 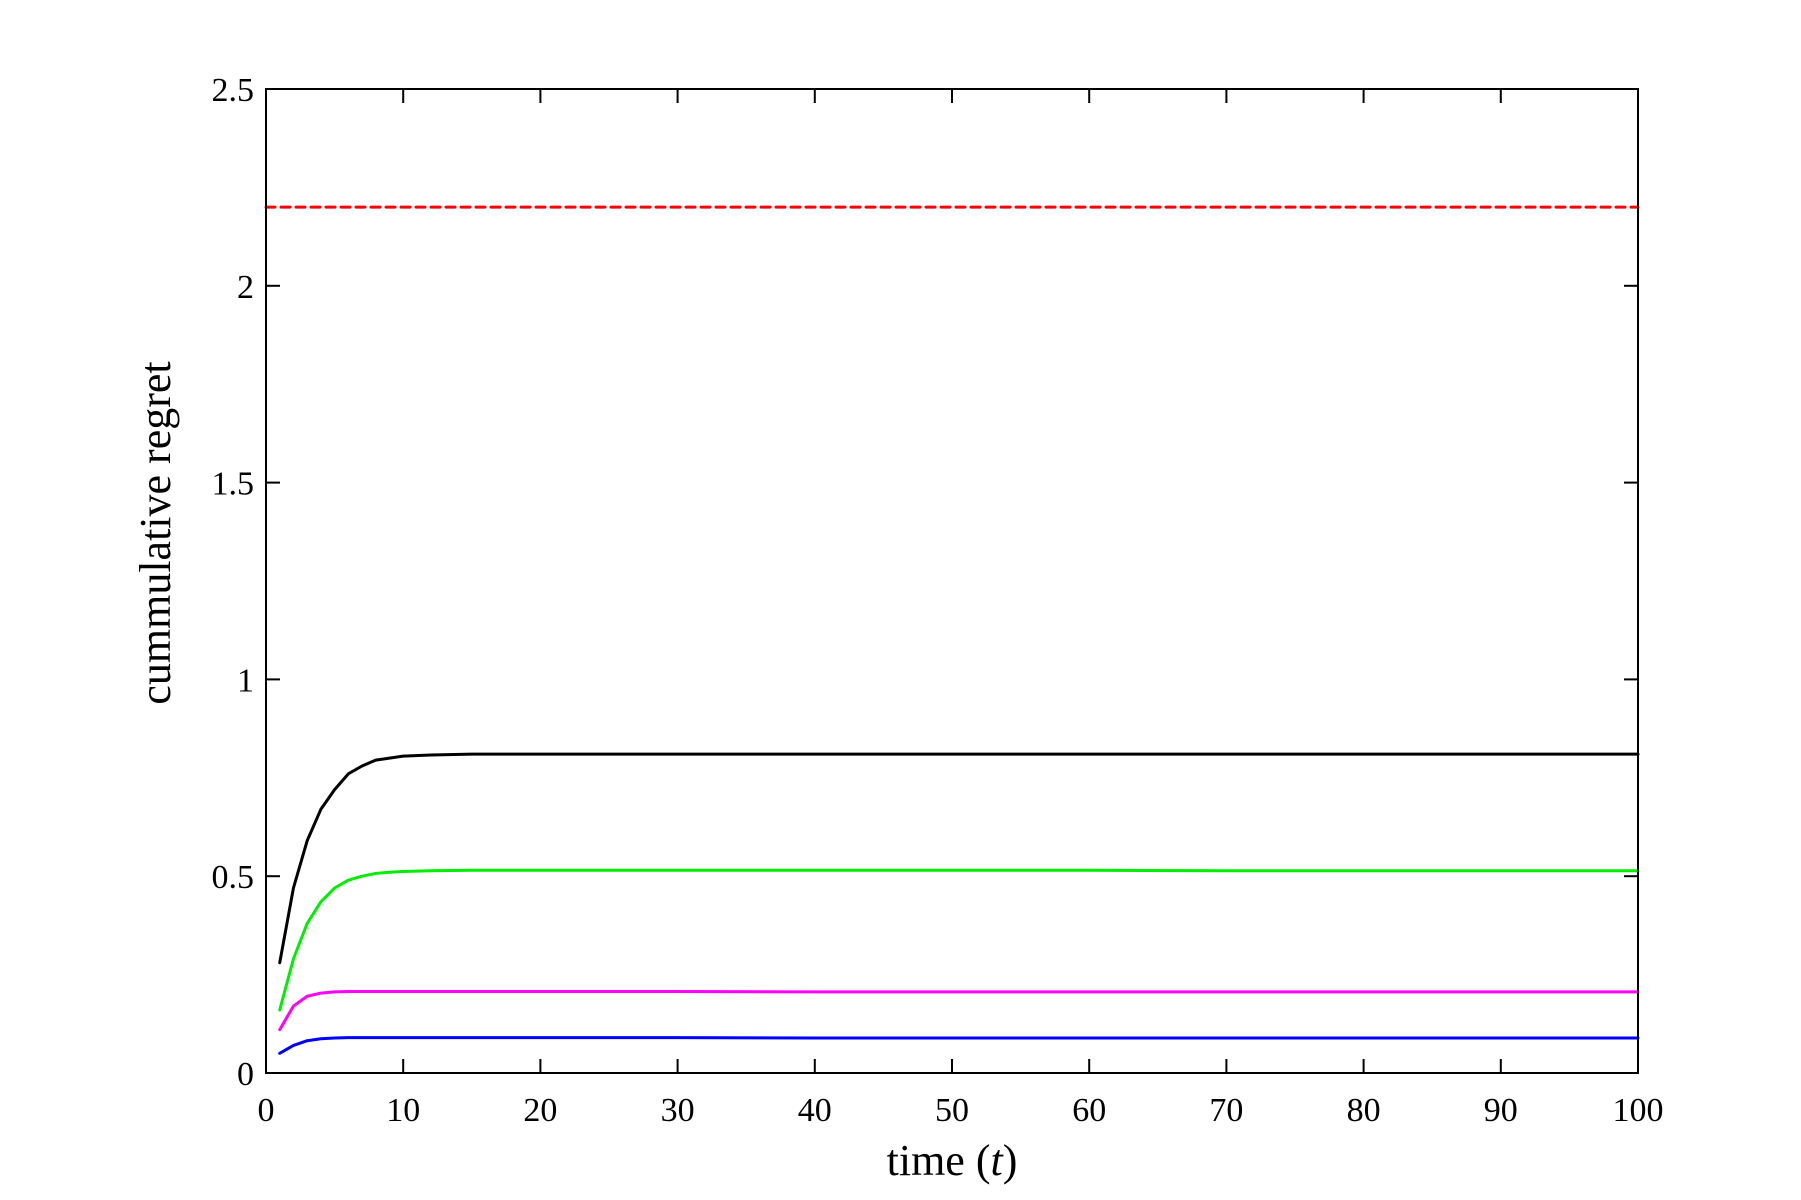 I want to click on x-tick-label-9: 90, so click(x=1501, y=1110).